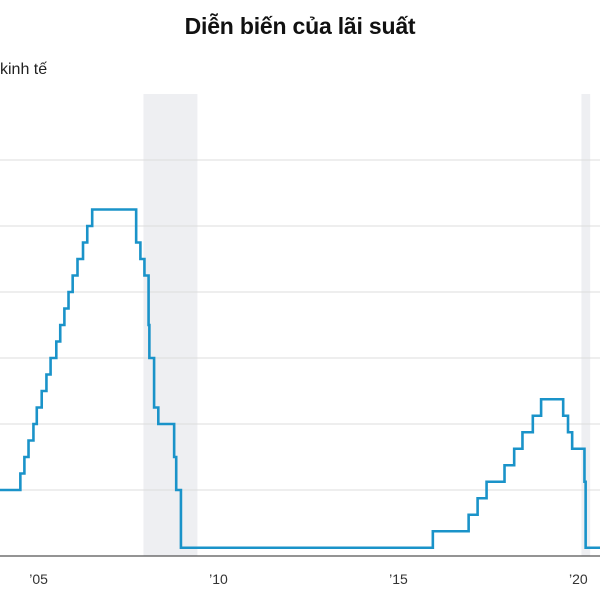  What do you see at coordinates (578, 579) in the screenshot?
I see `x-tick-label: ’20` at bounding box center [578, 579].